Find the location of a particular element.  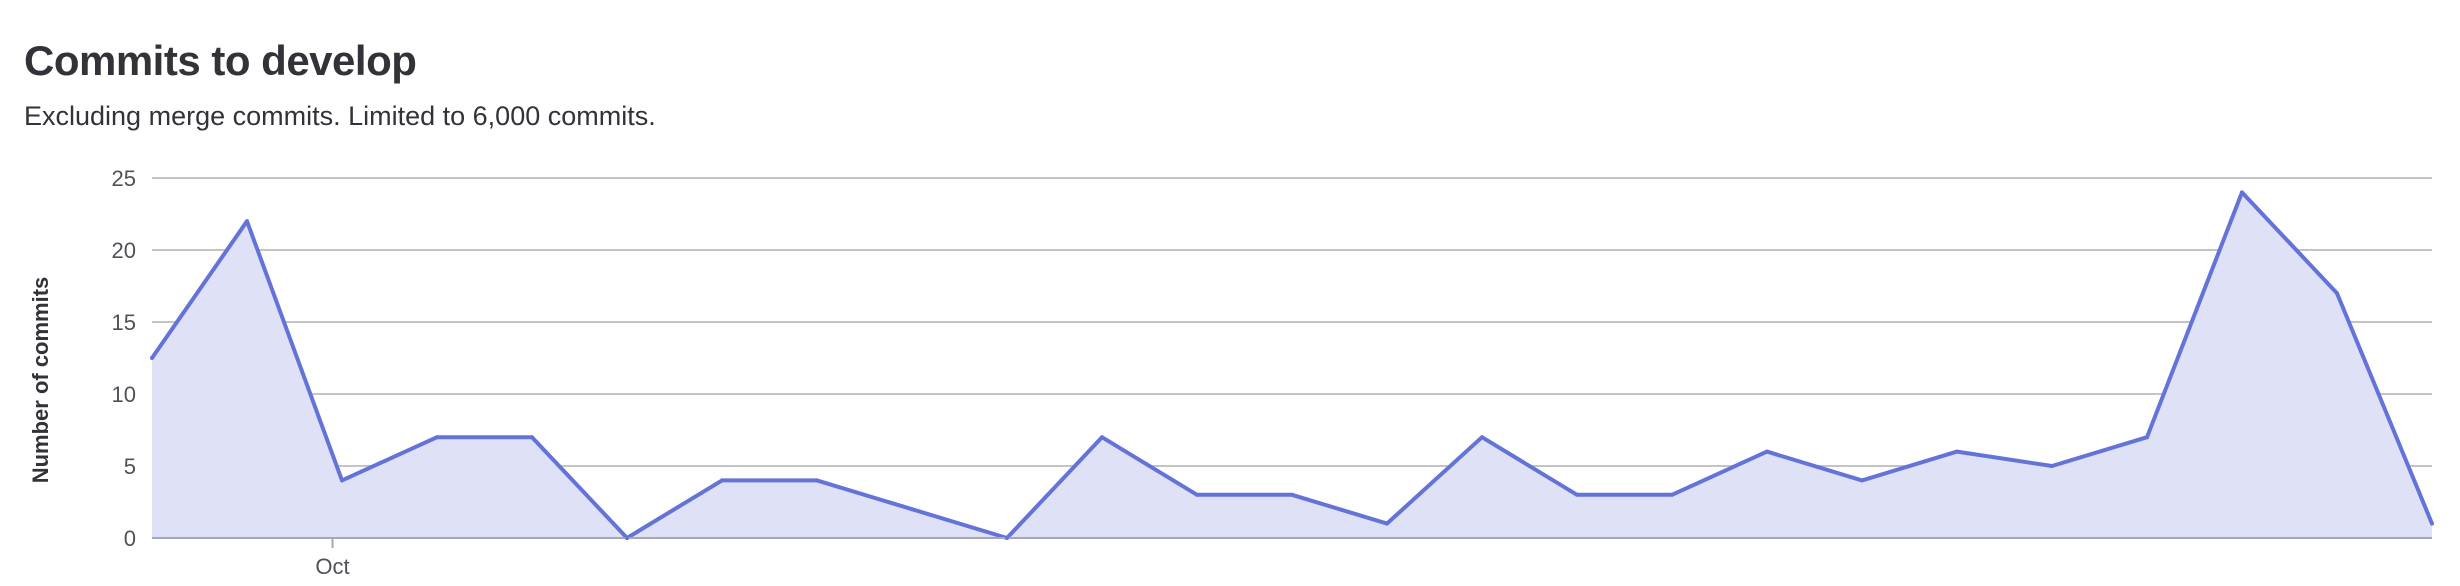

y-tick-label: 5 is located at coordinates (130, 466).